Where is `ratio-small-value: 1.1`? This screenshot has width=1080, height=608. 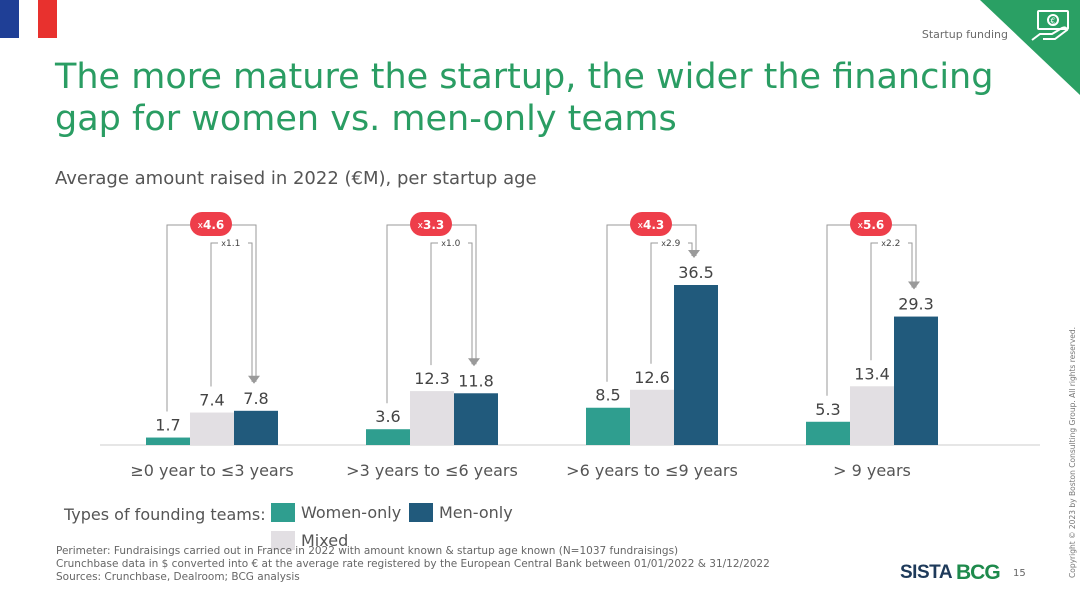 ratio-small-value: 1.1 is located at coordinates (233, 244).